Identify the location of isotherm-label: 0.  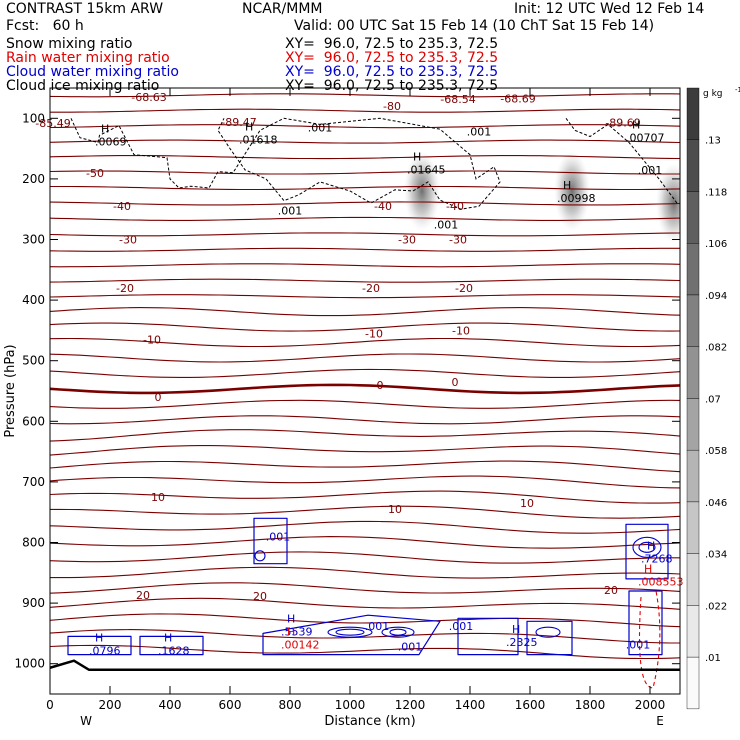
(158, 397).